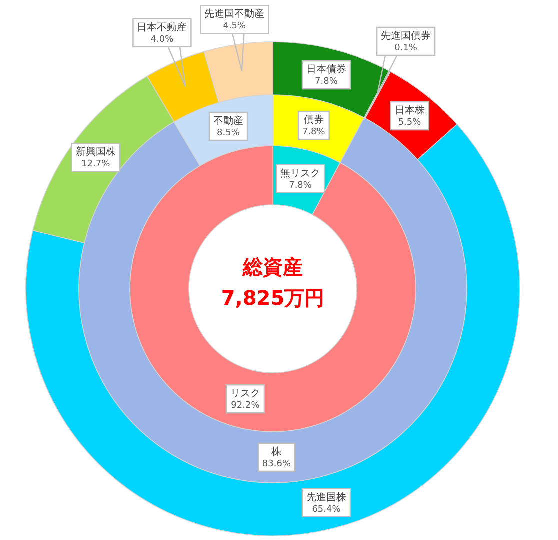  I want to click on data-label: 8.5%, so click(228, 133).